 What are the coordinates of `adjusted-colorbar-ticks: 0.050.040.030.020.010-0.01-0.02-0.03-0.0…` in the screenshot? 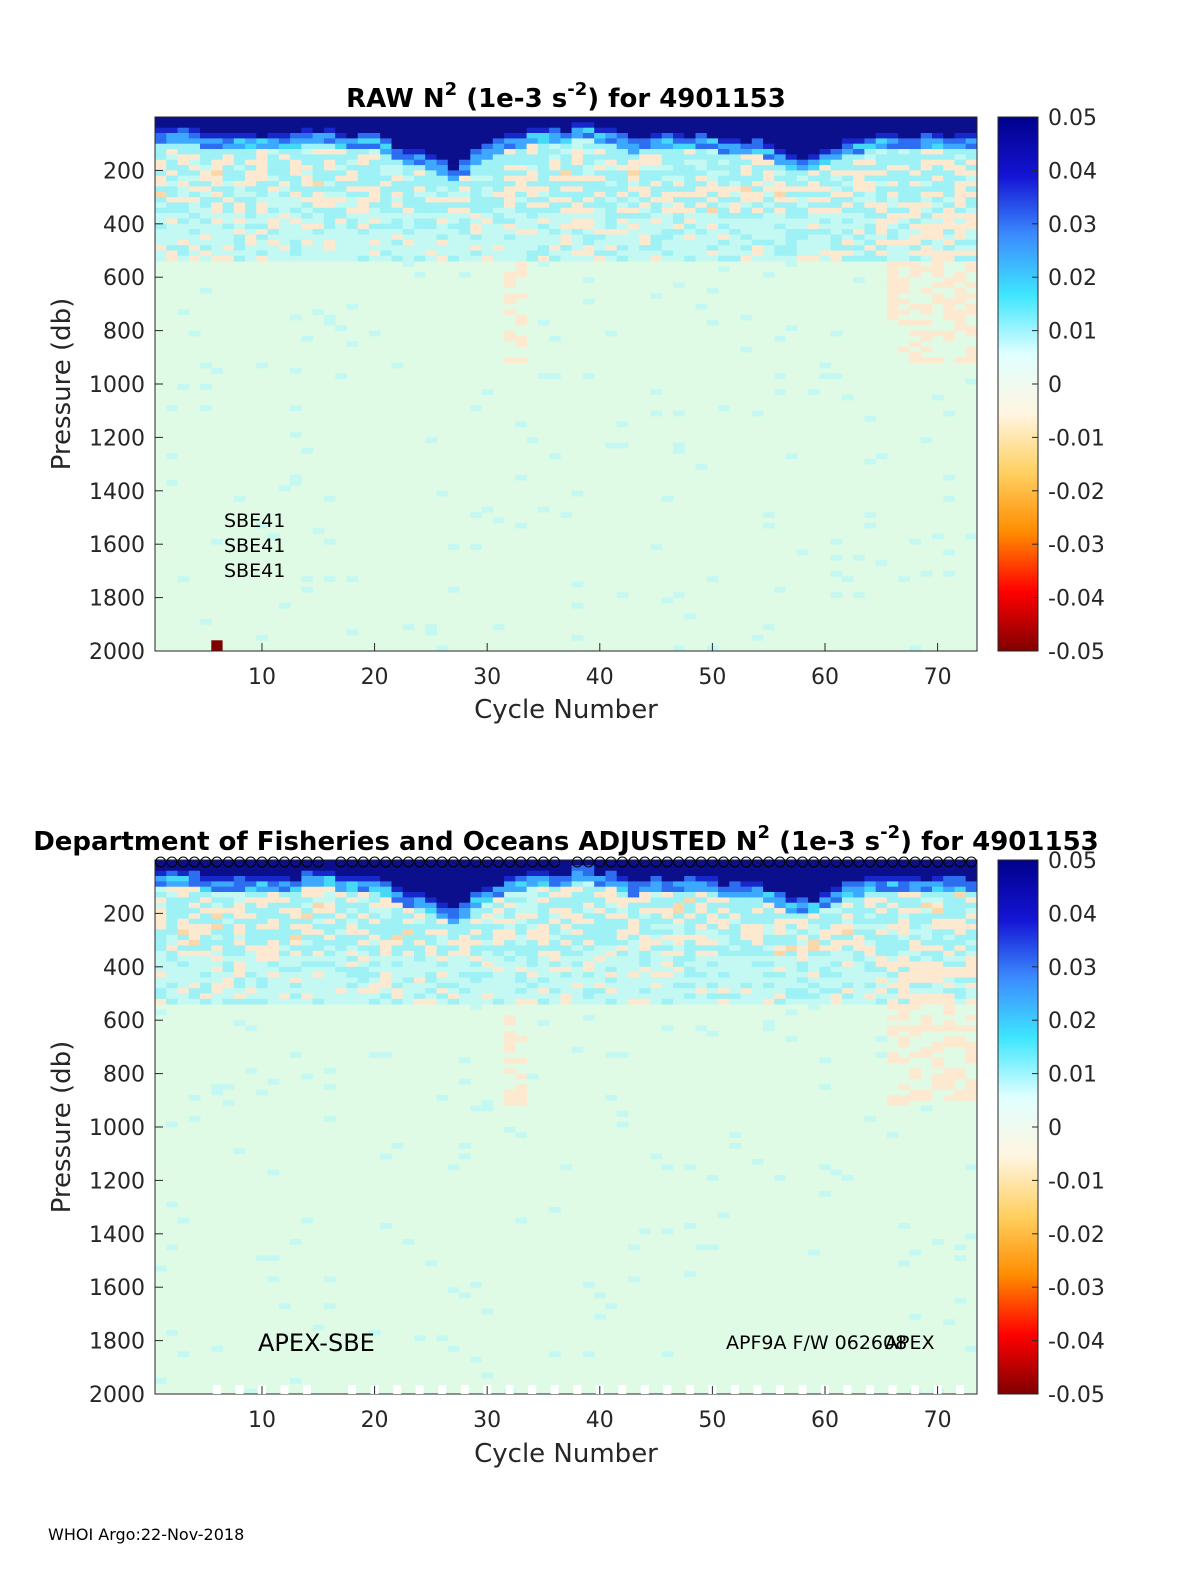 It's located at (1068, 1128).